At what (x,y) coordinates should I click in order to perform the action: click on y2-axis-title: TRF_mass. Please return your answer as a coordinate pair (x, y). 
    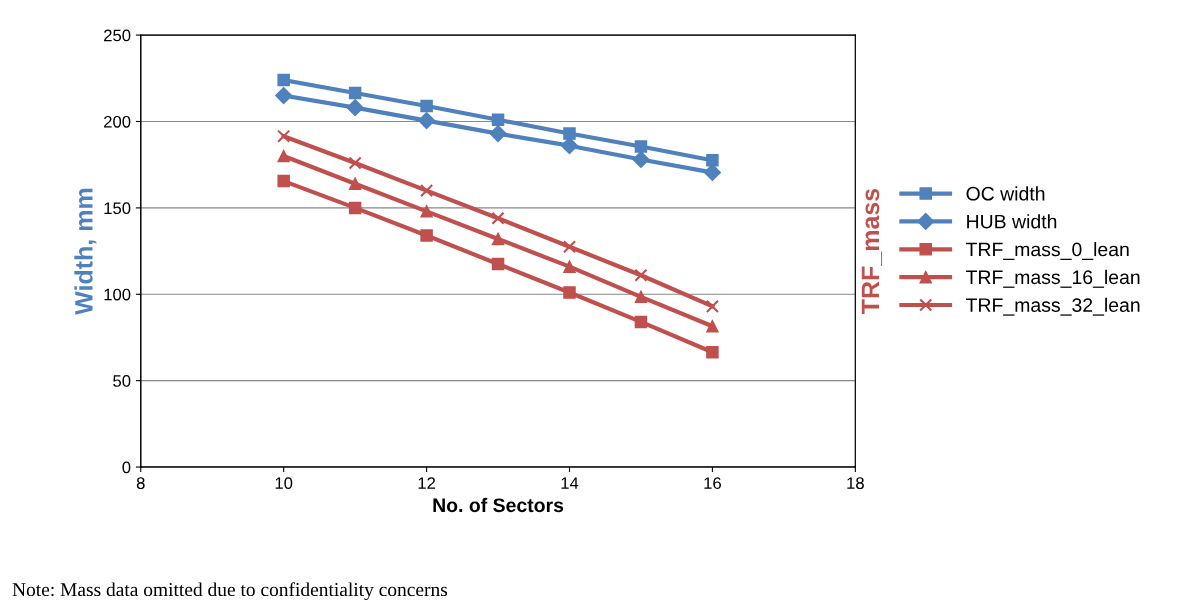
    Looking at the image, I should click on (872, 251).